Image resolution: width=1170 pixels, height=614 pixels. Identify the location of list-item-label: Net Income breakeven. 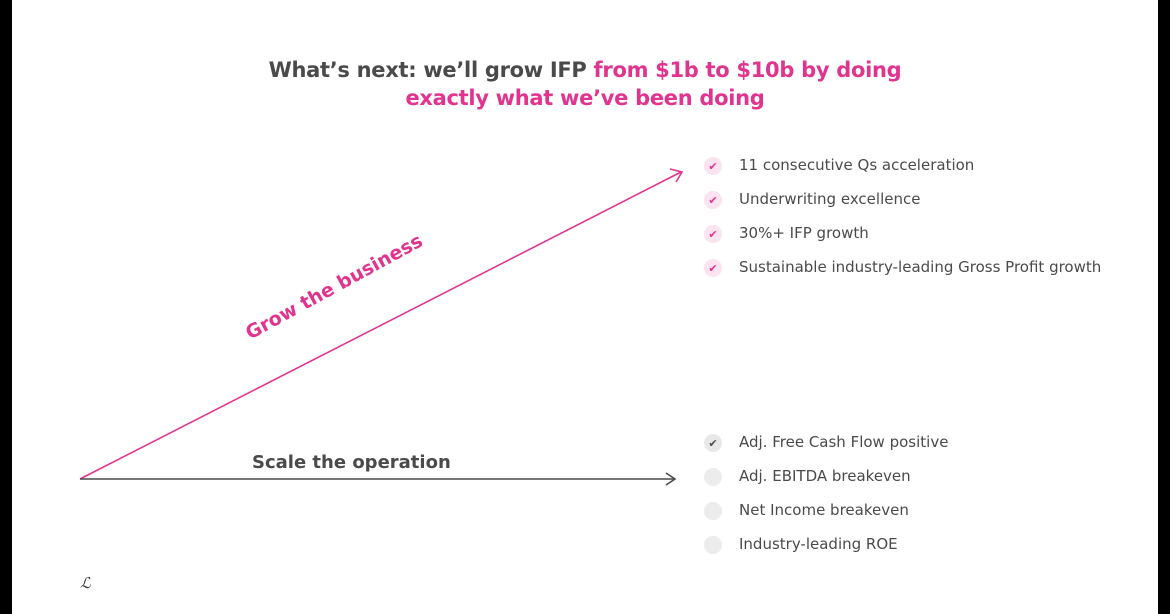
(824, 510).